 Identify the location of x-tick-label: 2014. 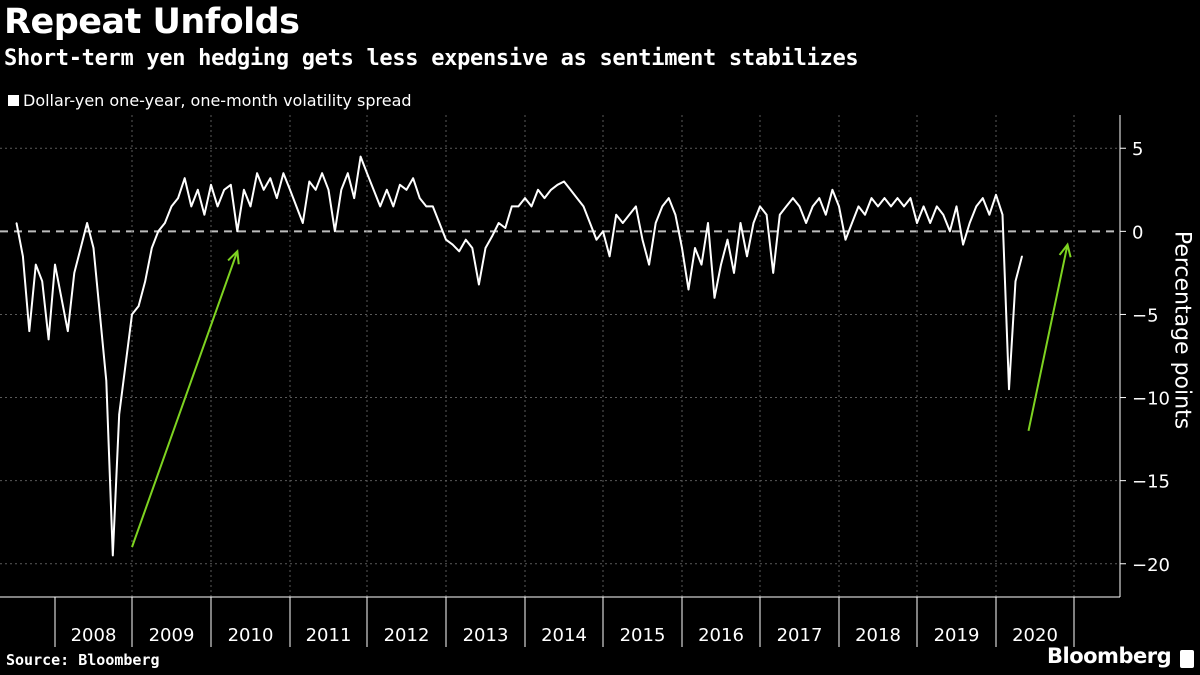
(564, 635).